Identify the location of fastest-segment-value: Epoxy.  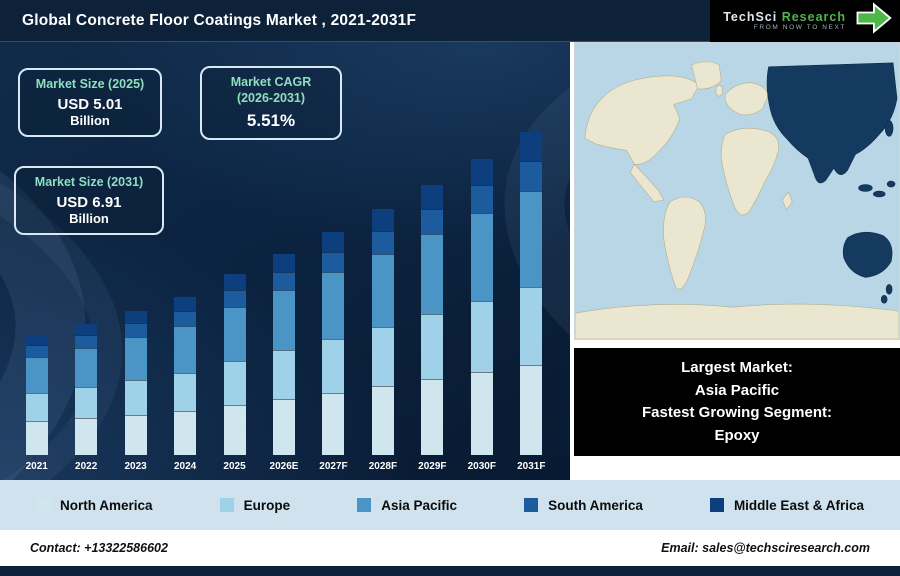
(737, 435).